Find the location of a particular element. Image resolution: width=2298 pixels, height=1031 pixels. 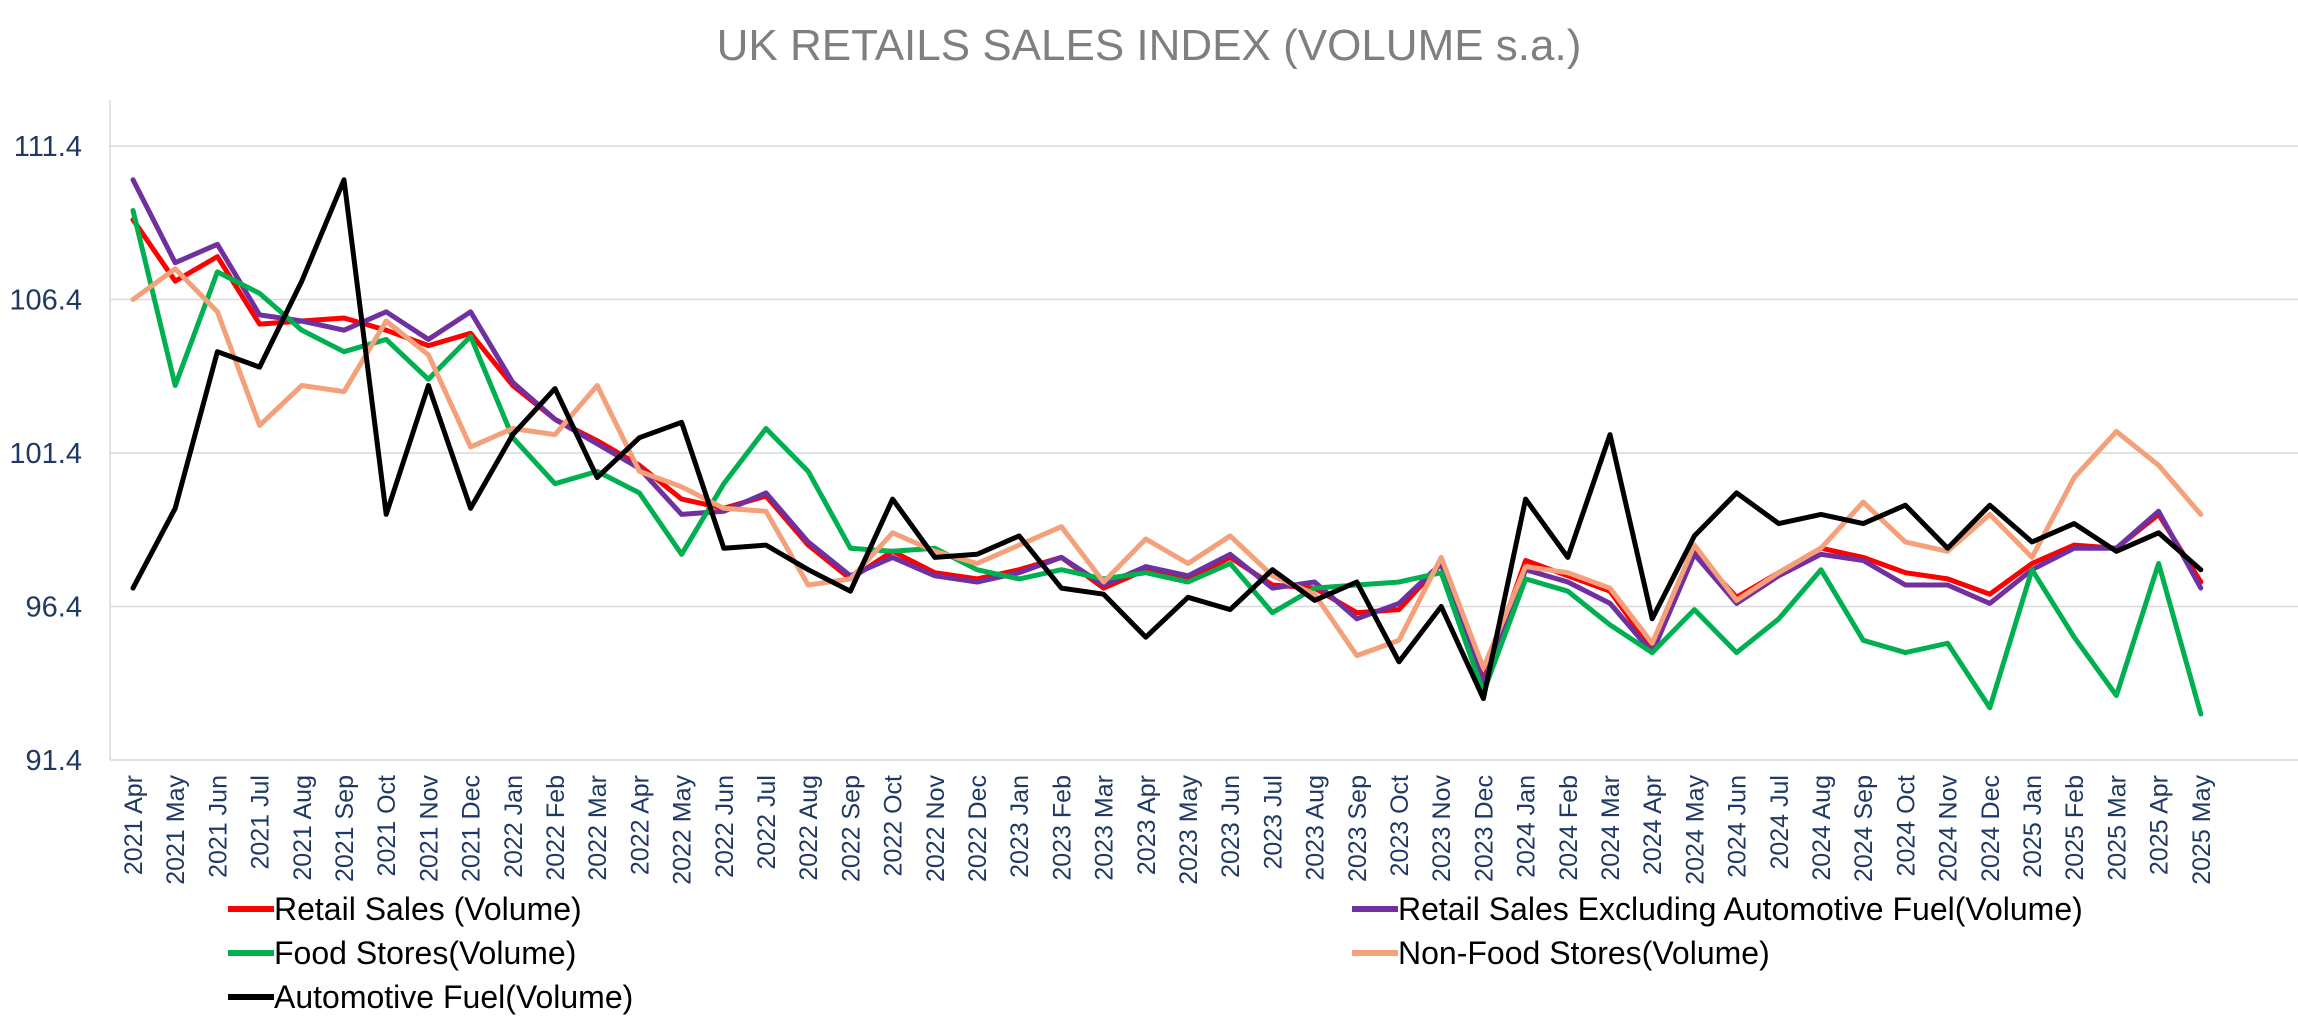

legend-label: Retail Sales (Volume) is located at coordinates (428, 909).